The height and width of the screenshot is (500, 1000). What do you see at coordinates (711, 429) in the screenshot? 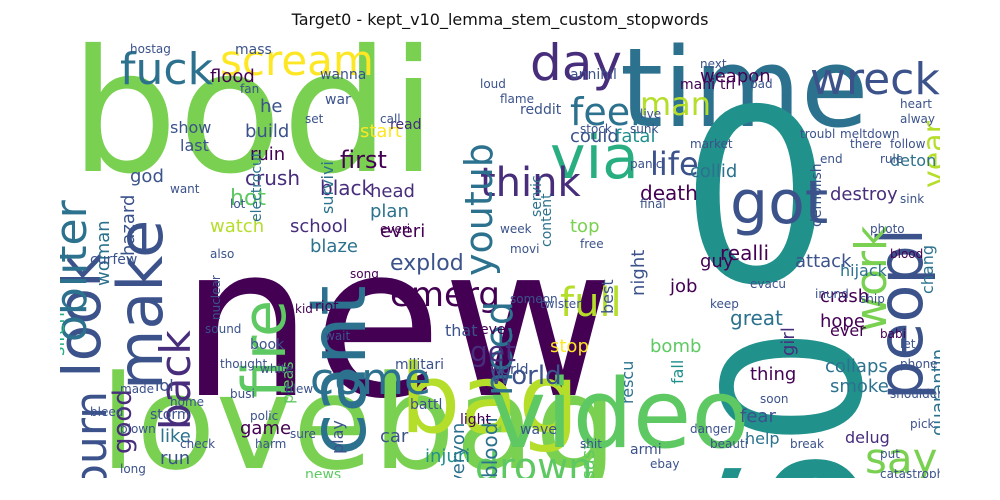
I see `cloud-word: danger` at bounding box center [711, 429].